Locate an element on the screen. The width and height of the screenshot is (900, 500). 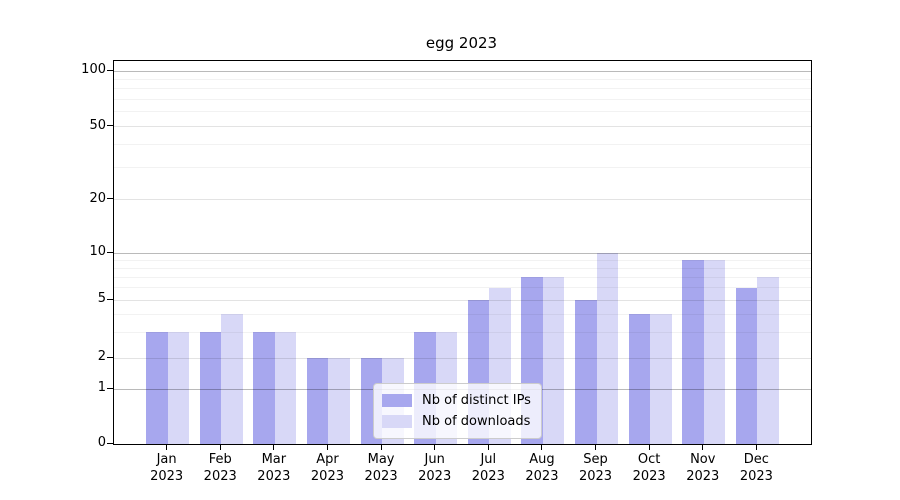
bar-downloads-apr is located at coordinates (339, 401).